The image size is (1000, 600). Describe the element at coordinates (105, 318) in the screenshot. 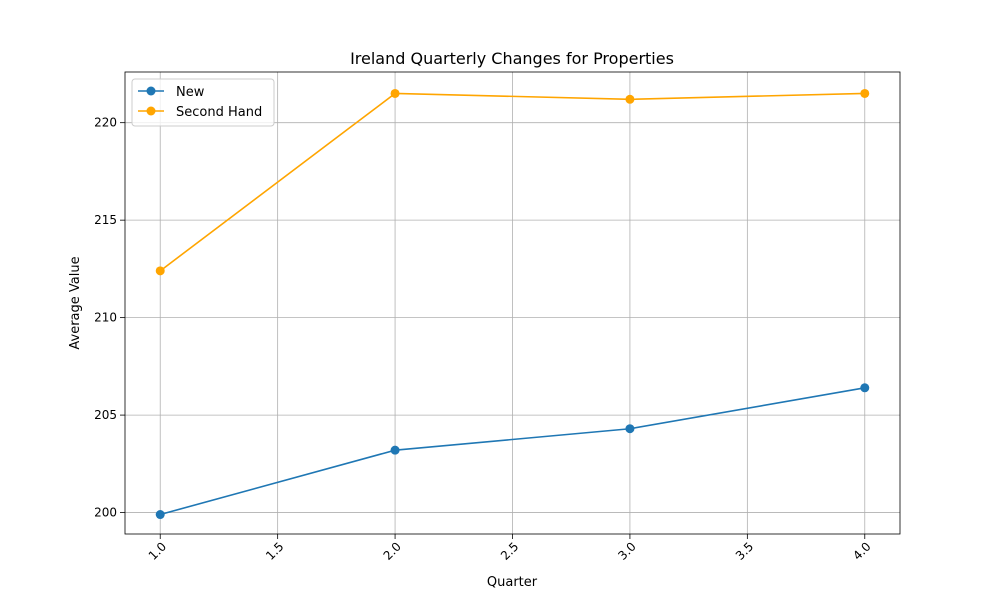

I see `y-tick-label: 210` at that location.